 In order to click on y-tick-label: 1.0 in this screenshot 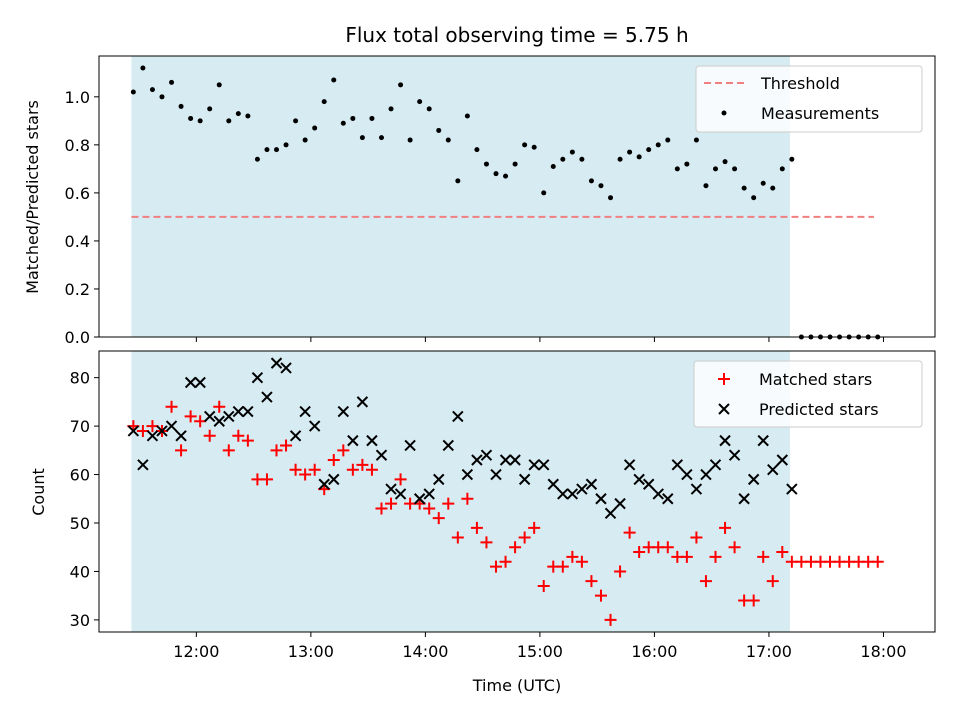, I will do `click(77, 97)`.